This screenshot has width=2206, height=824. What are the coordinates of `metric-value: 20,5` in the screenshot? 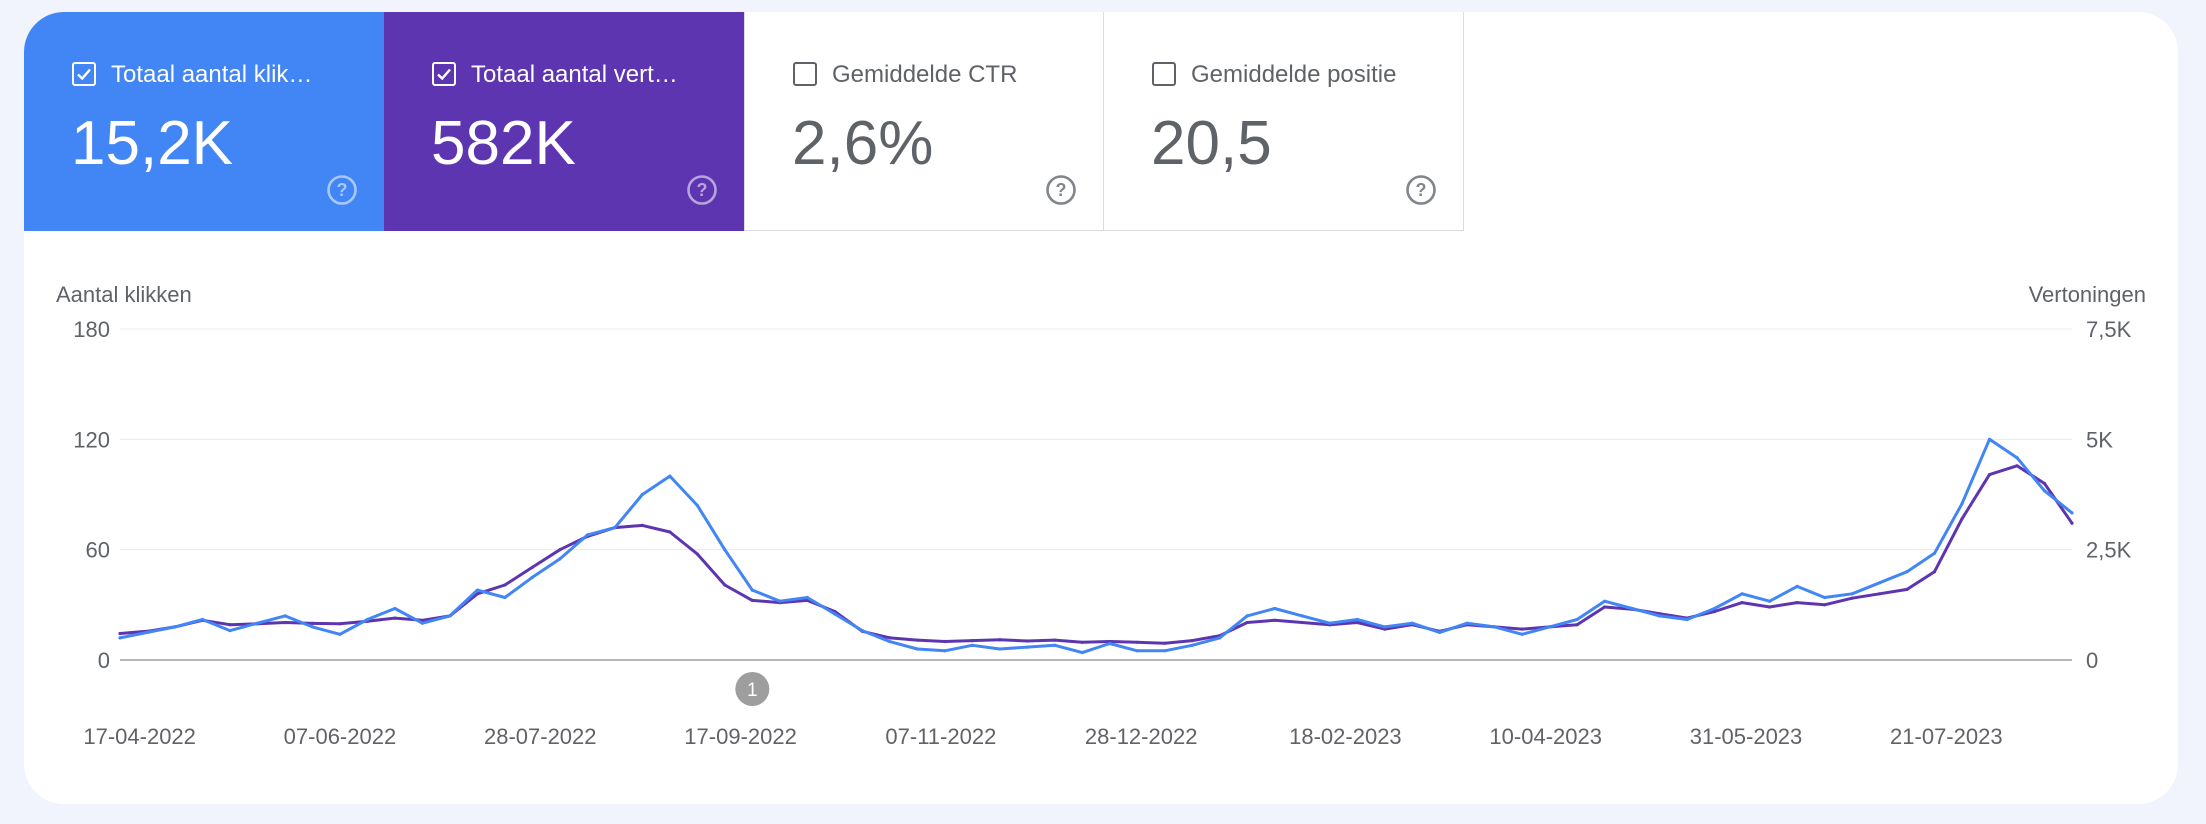 It's located at (1211, 143).